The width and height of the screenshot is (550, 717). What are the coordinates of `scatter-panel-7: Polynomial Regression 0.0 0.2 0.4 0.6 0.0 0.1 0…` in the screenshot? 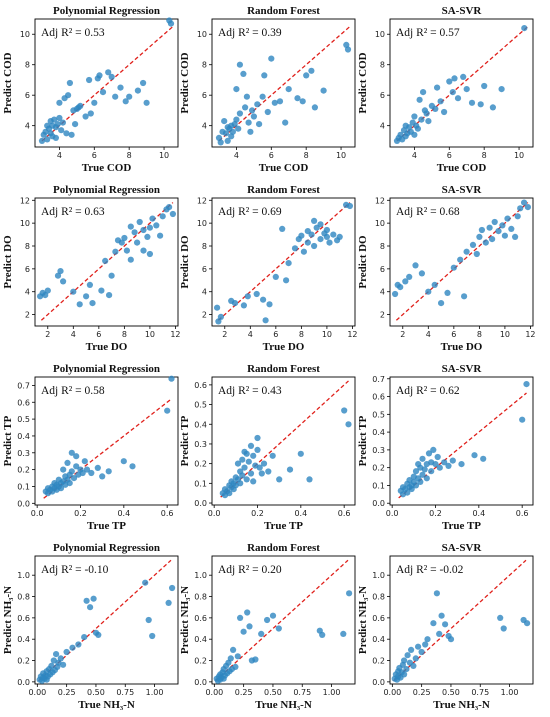 It's located at (90, 447).